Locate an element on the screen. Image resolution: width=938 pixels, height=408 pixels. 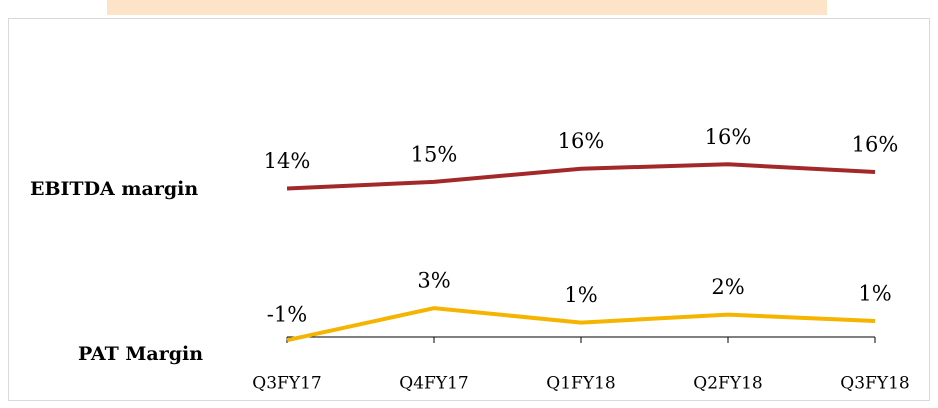
data-label: 14% is located at coordinates (287, 161).